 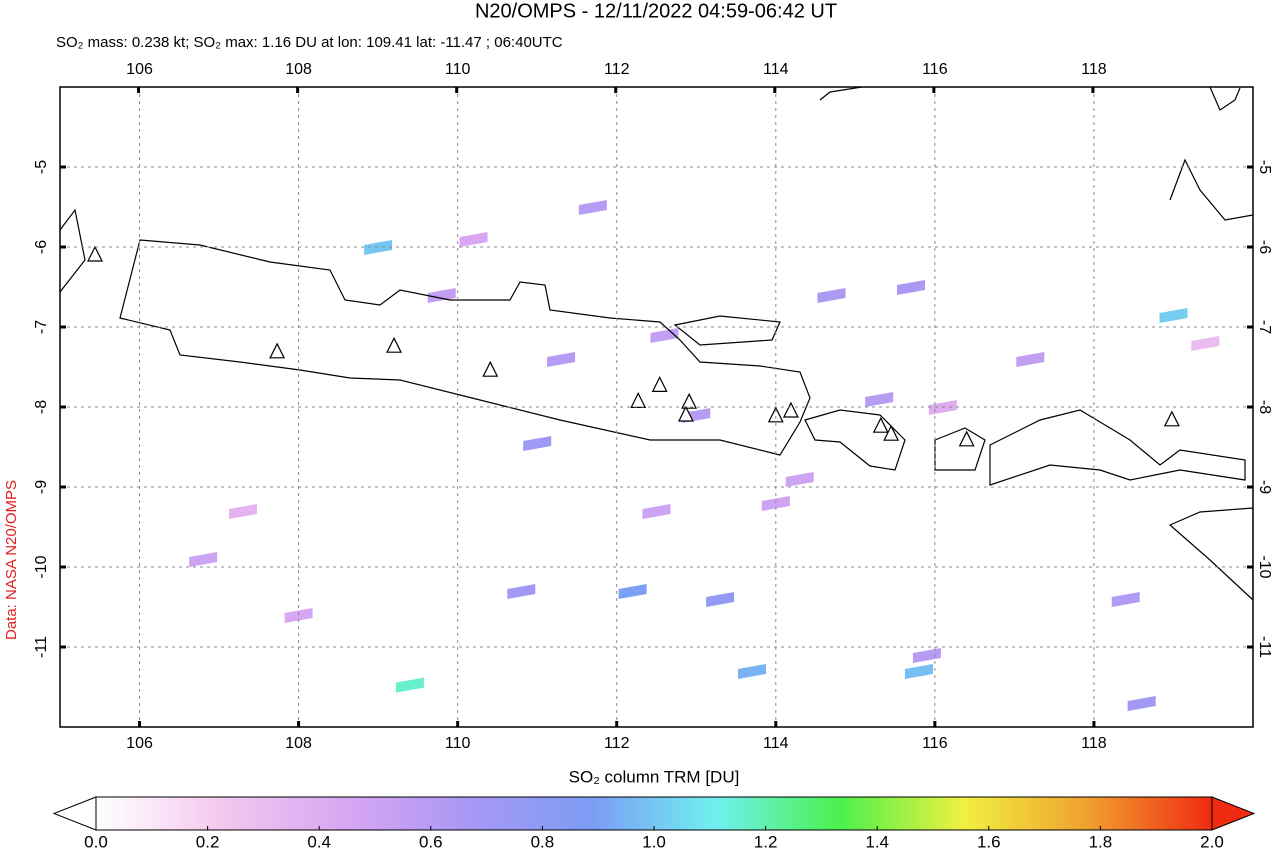 What do you see at coordinates (431, 841) in the screenshot?
I see `colorbar-tick-label: 0.6` at bounding box center [431, 841].